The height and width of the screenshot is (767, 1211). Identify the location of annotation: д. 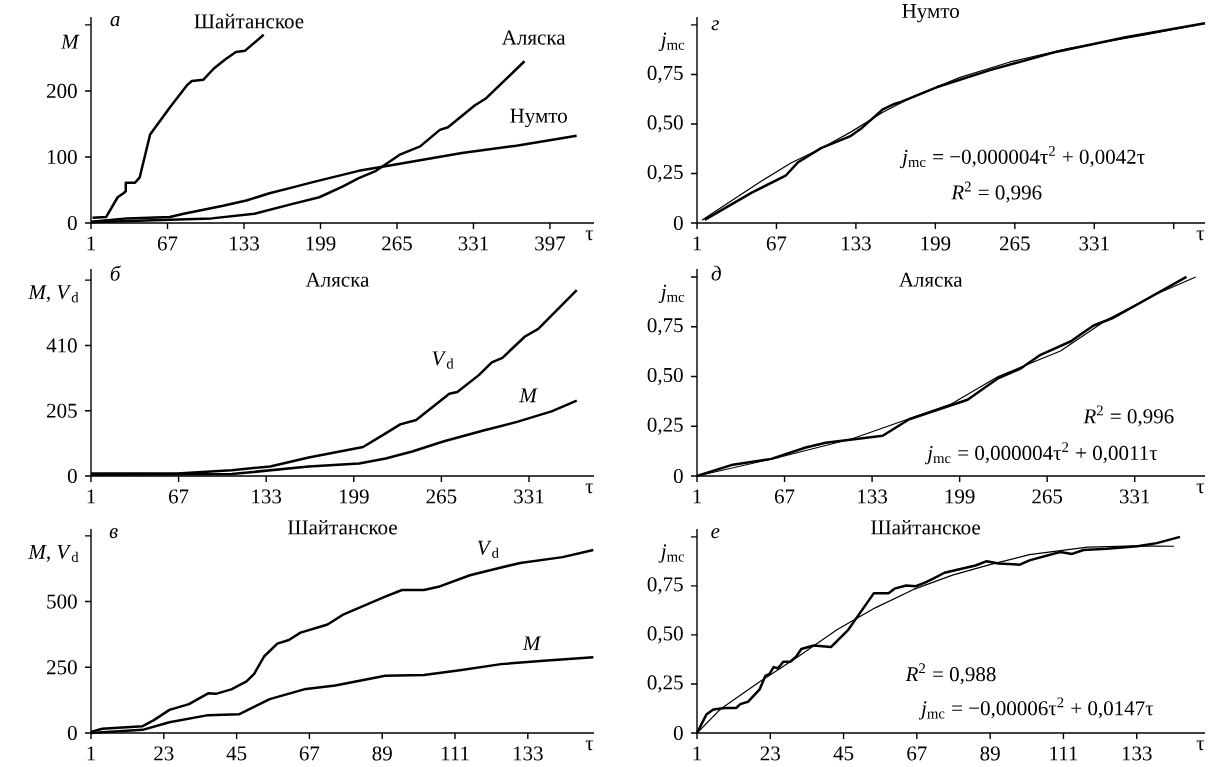
(716, 273).